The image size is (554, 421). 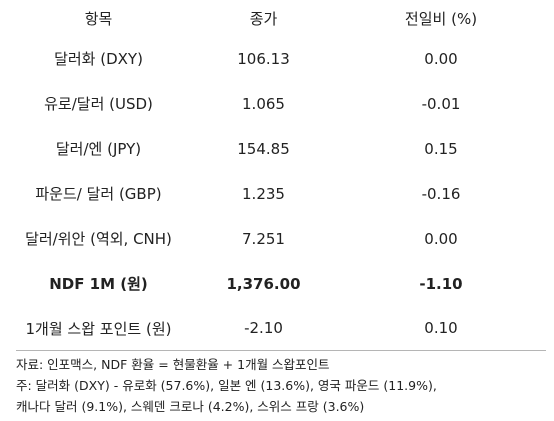 What do you see at coordinates (441, 328) in the screenshot?
I see `row-change-swap: 0.10` at bounding box center [441, 328].